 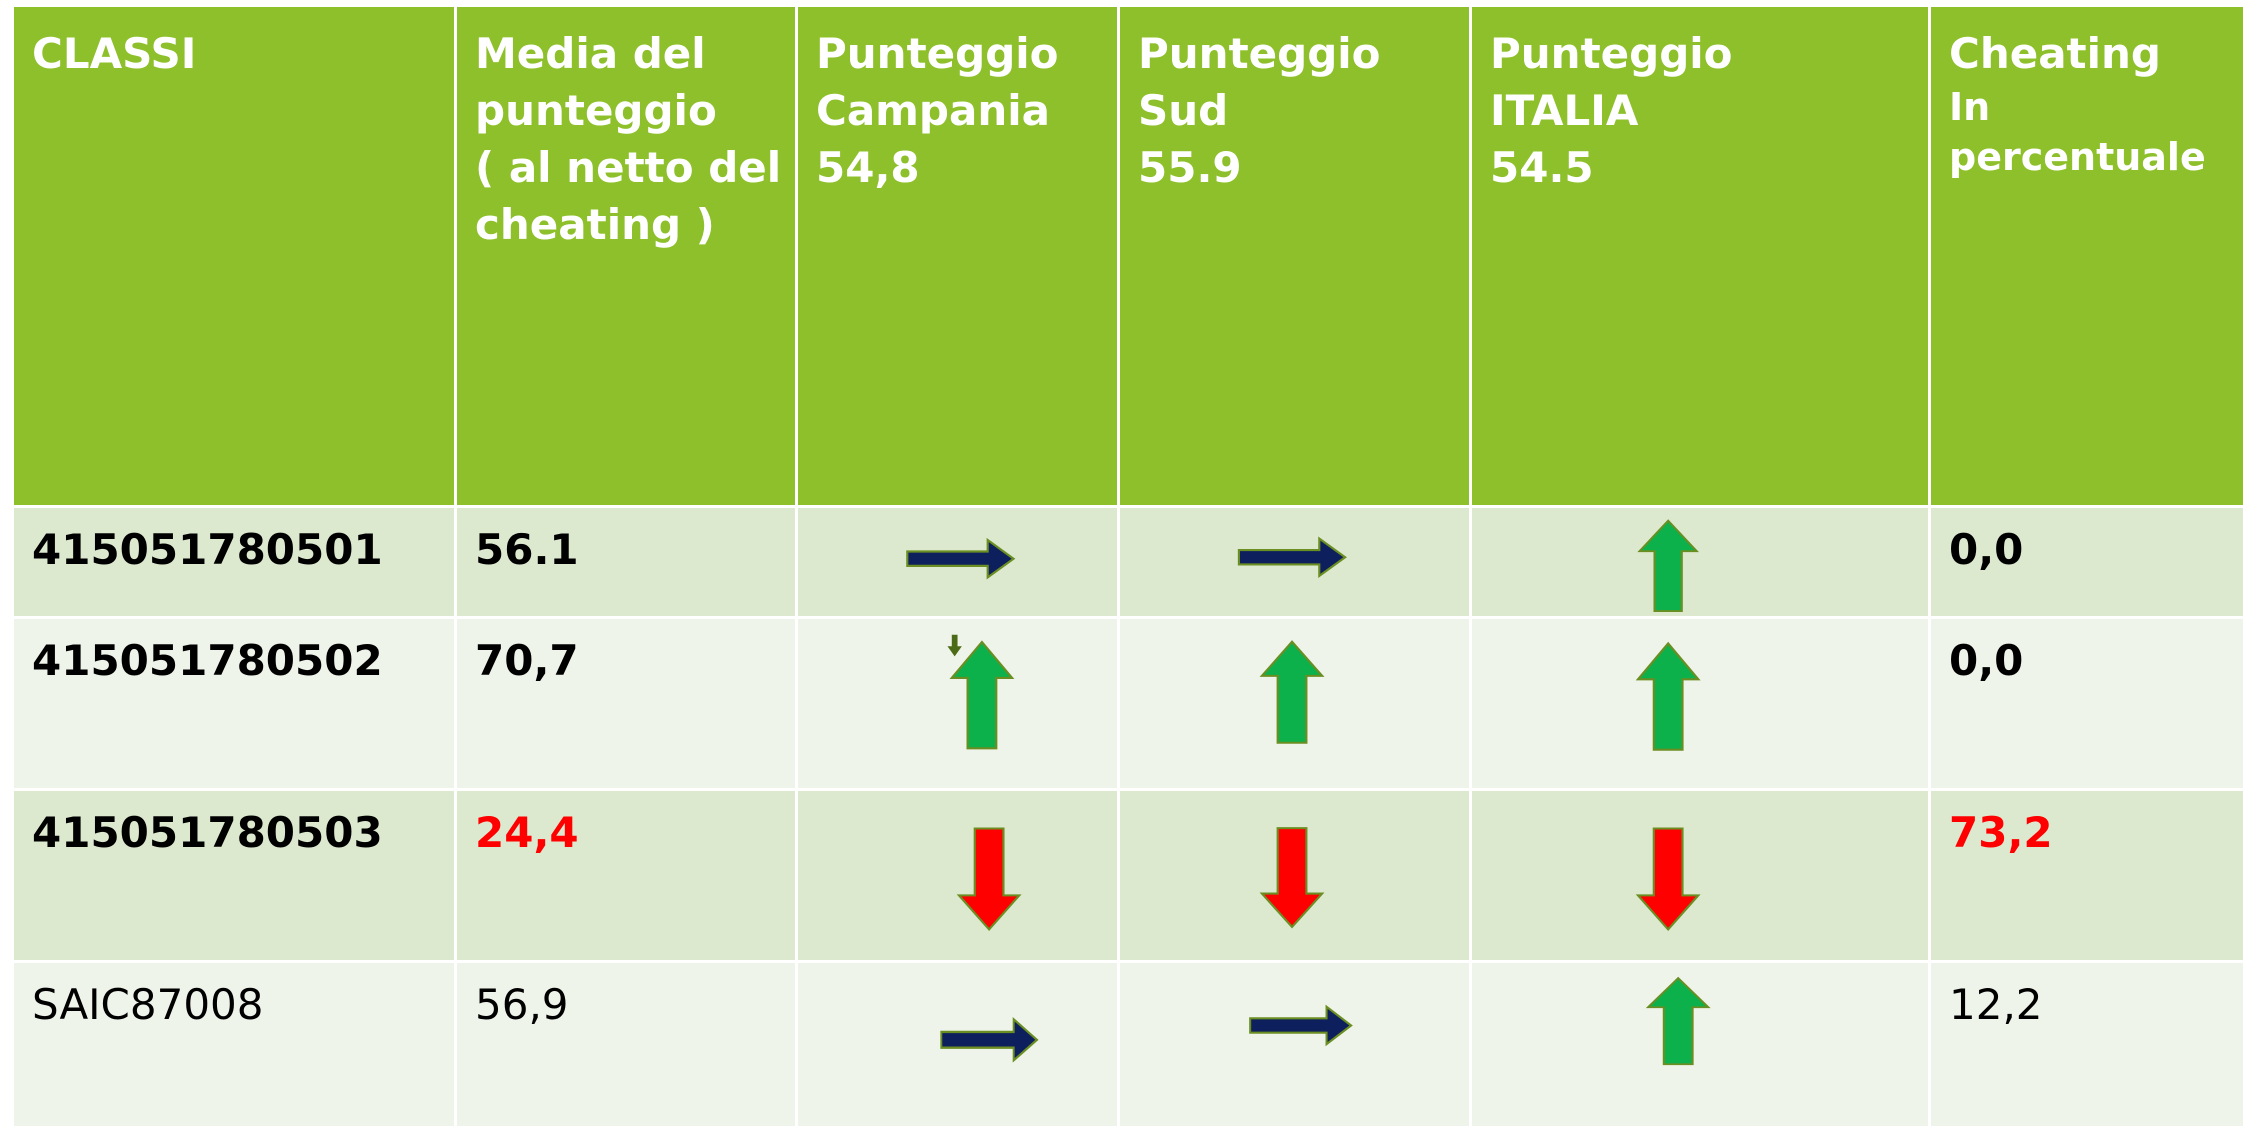 What do you see at coordinates (2087, 256) in the screenshot?
I see `header-cell: Cheating In percentuale` at bounding box center [2087, 256].